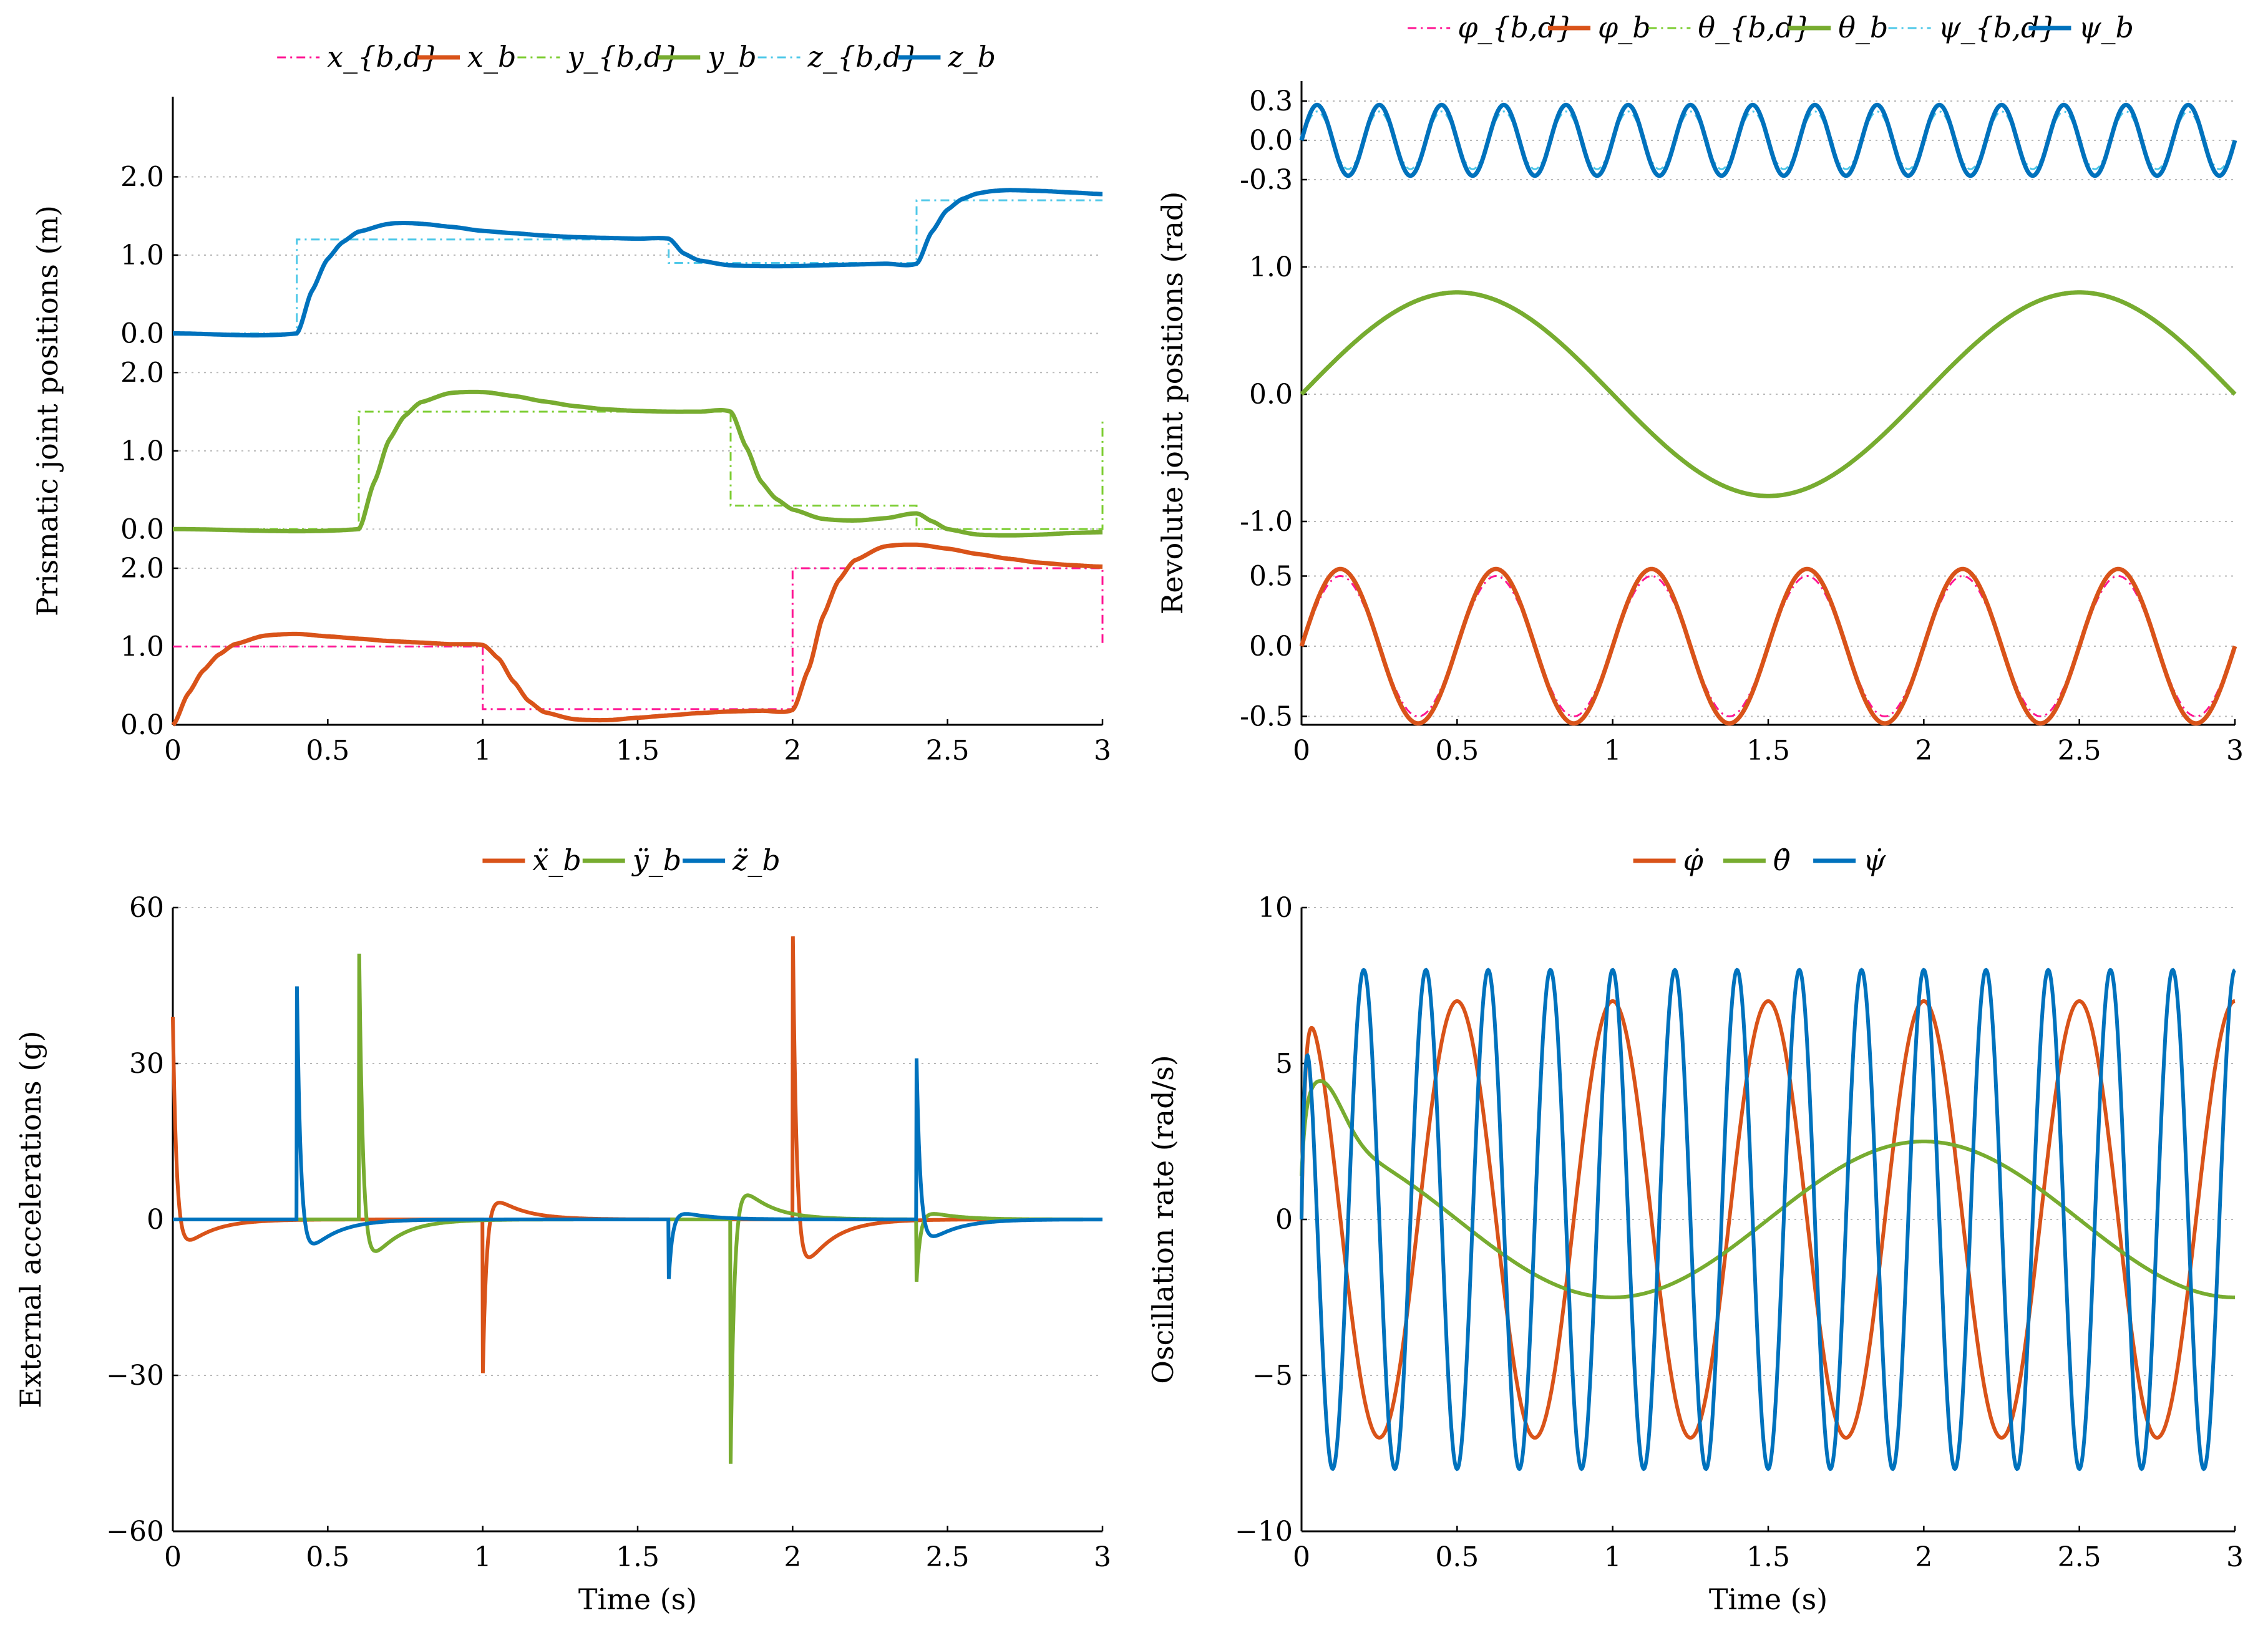  I want to click on legend-label: φ_b, so click(1624, 27).